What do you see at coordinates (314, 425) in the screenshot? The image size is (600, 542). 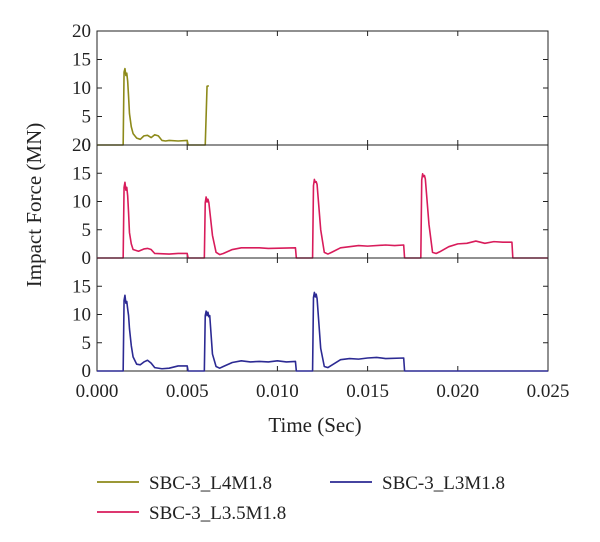 I see `x-axis-label: Time (Sec)` at bounding box center [314, 425].